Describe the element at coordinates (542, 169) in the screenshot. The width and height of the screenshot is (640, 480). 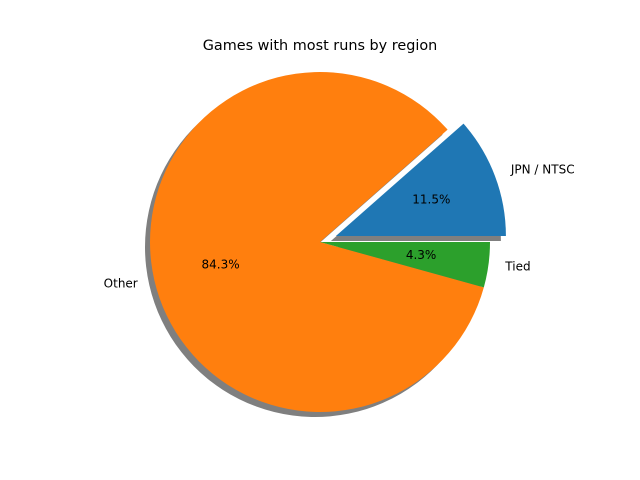
I see `slice-label-jpn-ntsc: JPN / NTSC` at that location.